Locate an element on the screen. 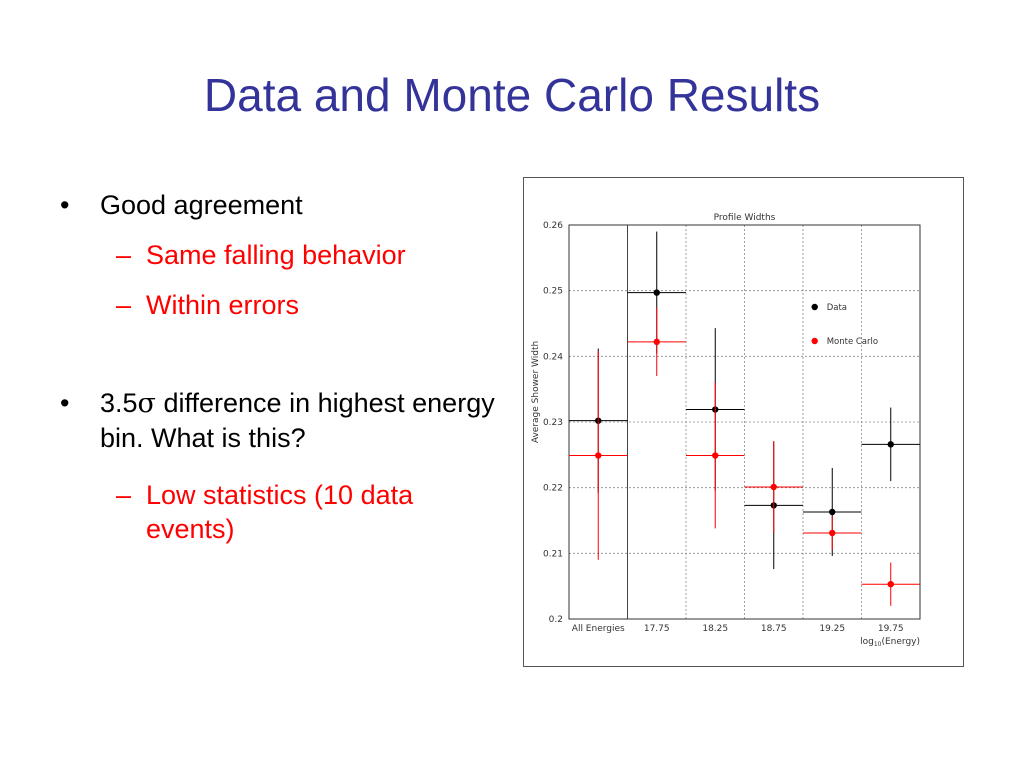 The width and height of the screenshot is (1024, 768). sub-bullet-text: Same falling behavior is located at coordinates (276, 255).